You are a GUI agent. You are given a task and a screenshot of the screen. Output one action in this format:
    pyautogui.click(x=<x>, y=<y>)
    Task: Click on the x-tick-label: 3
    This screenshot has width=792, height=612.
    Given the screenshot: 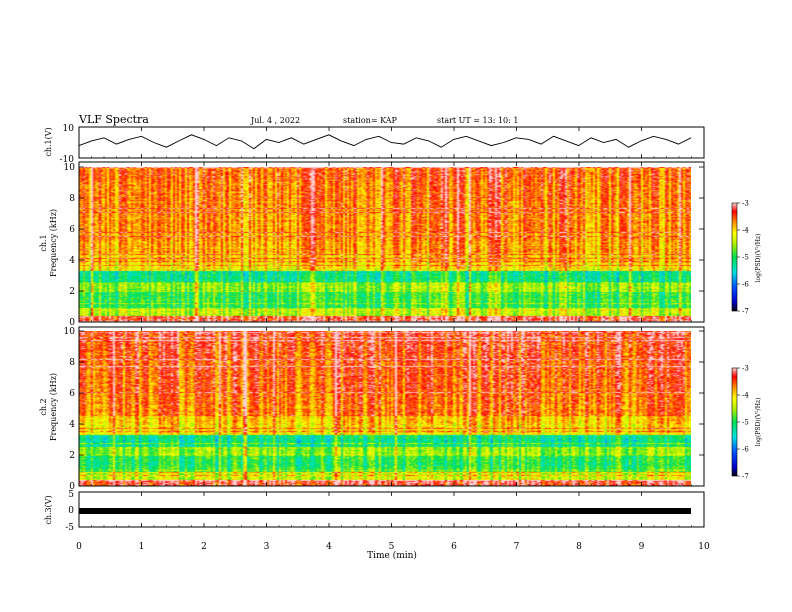 What is the action you would take?
    pyautogui.click(x=267, y=547)
    